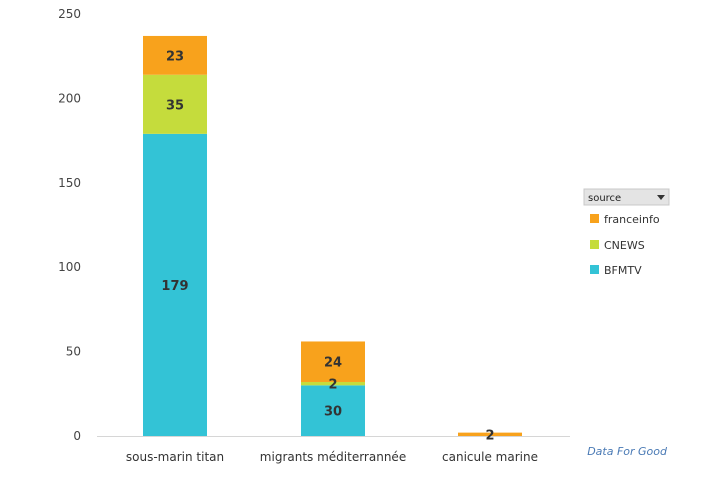 The height and width of the screenshot is (498, 705). What do you see at coordinates (69, 14) in the screenshot?
I see `y-tick-label: 250` at bounding box center [69, 14].